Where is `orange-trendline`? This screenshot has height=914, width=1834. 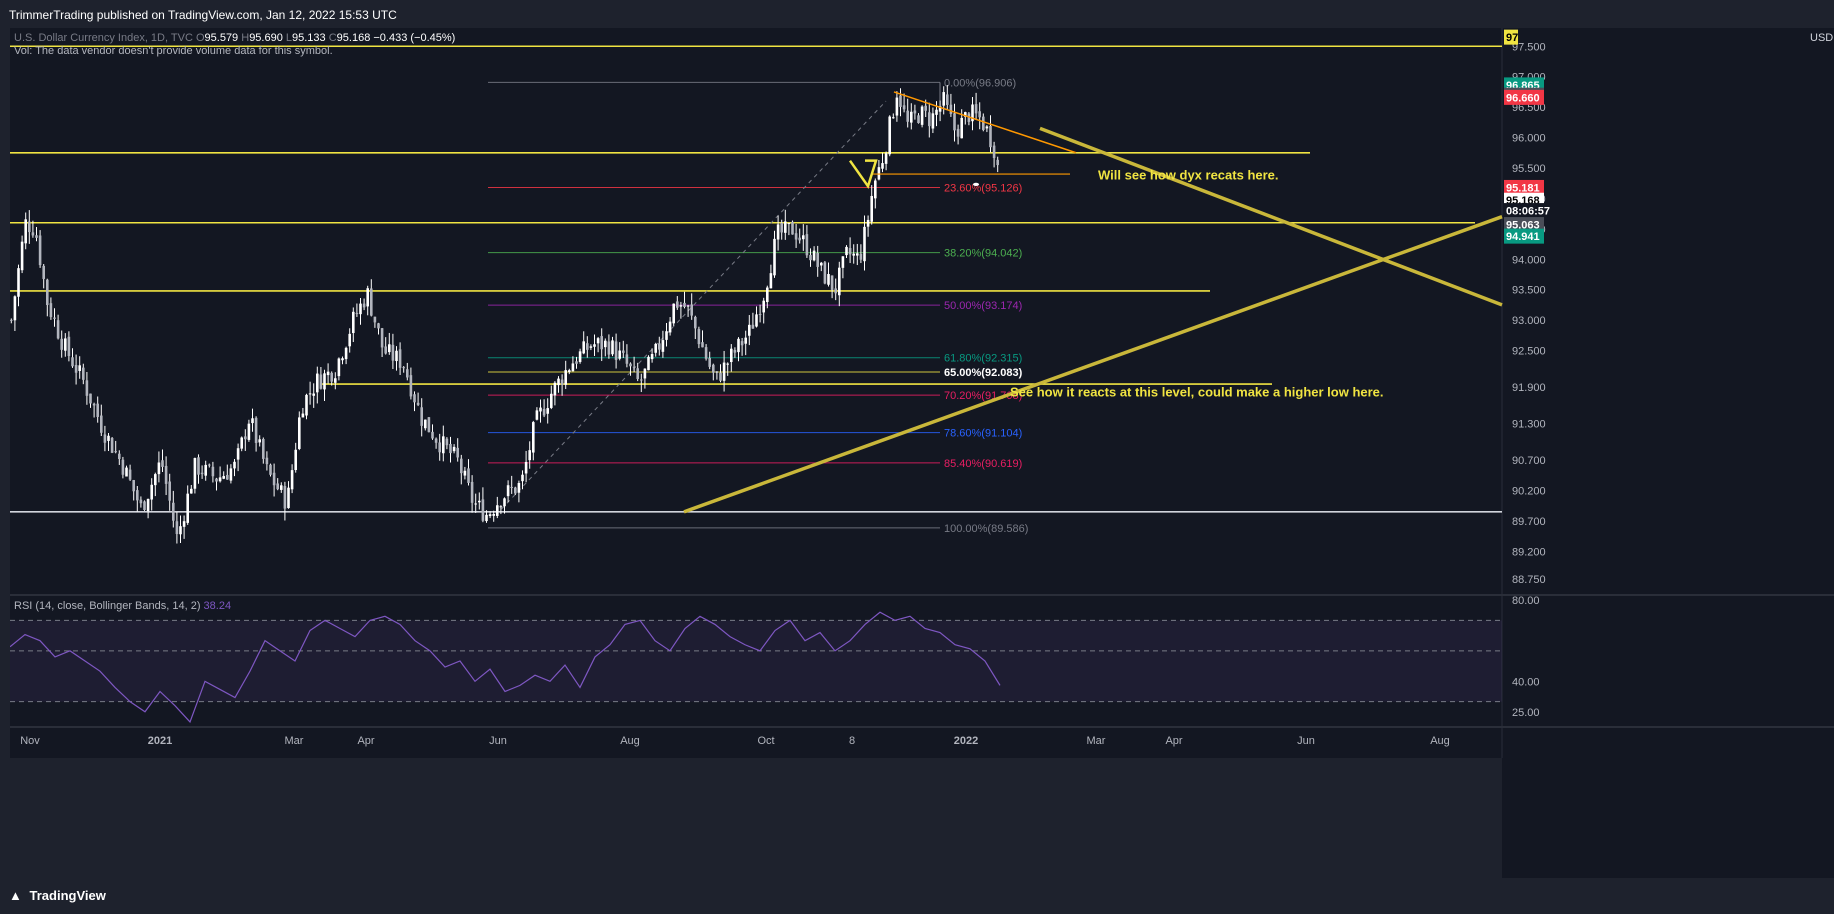
orange-trendline is located at coordinates (985, 122).